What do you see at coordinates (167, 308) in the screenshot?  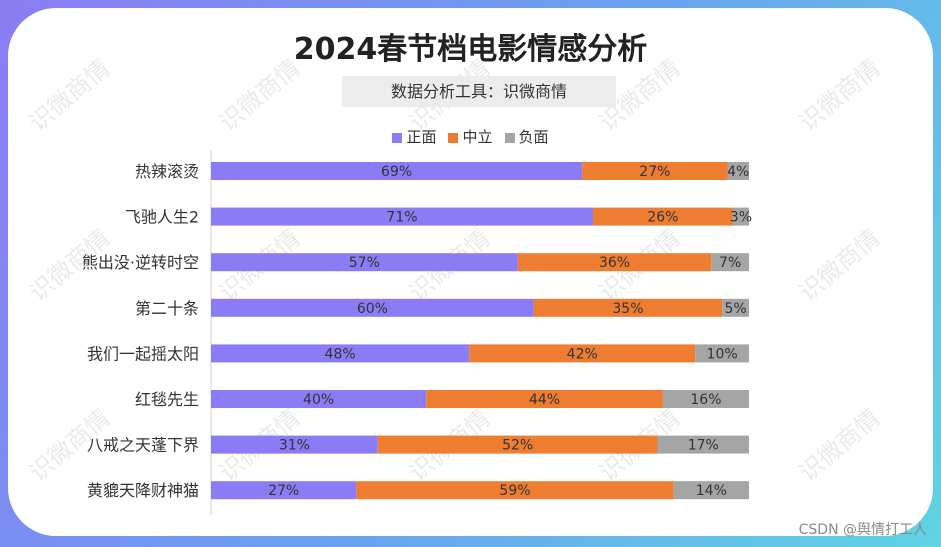 I see `category-label: 第二十条` at bounding box center [167, 308].